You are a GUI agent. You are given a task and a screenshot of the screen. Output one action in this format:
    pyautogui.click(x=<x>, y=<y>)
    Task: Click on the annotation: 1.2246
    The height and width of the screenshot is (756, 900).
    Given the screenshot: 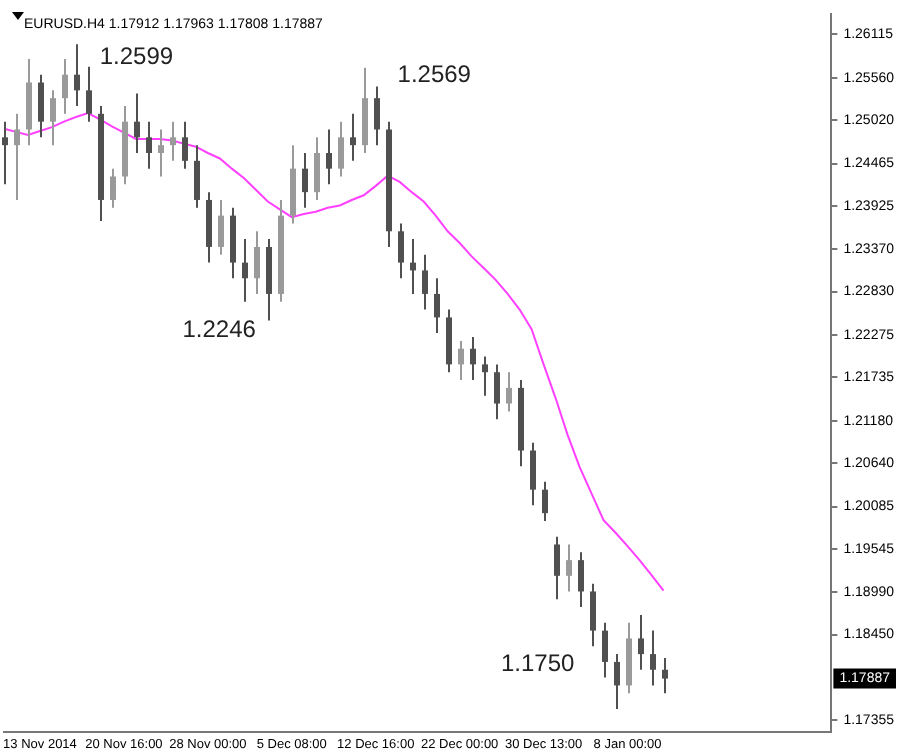 What is the action you would take?
    pyautogui.click(x=219, y=328)
    